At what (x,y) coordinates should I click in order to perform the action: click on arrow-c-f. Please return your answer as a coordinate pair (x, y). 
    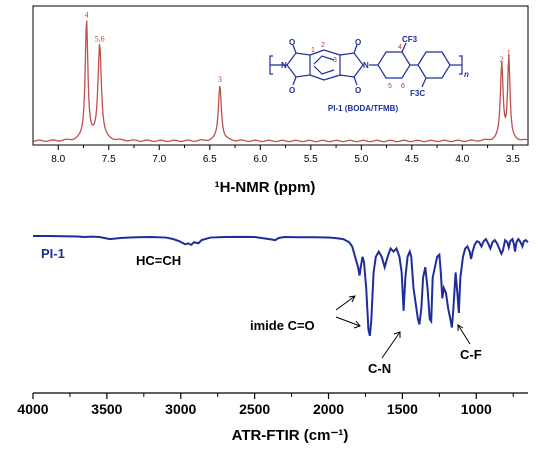
    Looking at the image, I should click on (464, 334).